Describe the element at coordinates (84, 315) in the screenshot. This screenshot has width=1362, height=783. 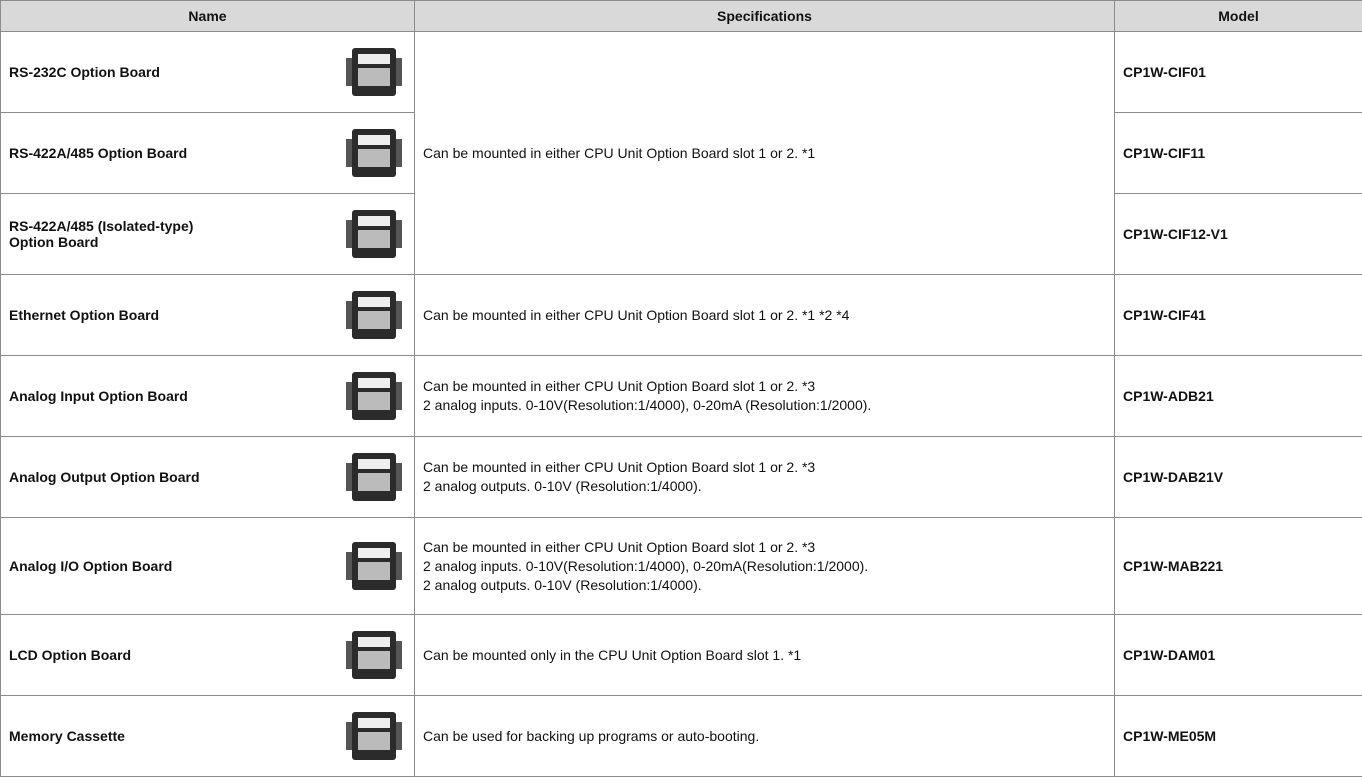
I see `name-line: Ethernet Option Board` at that location.